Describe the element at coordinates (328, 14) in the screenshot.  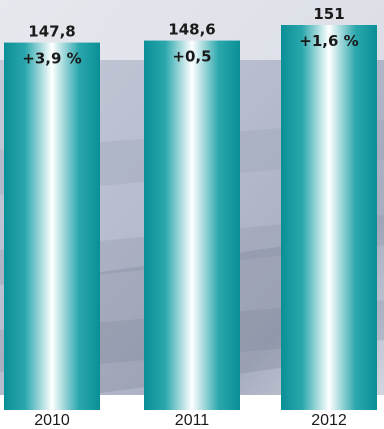
I see `value-label-2012: 151` at that location.